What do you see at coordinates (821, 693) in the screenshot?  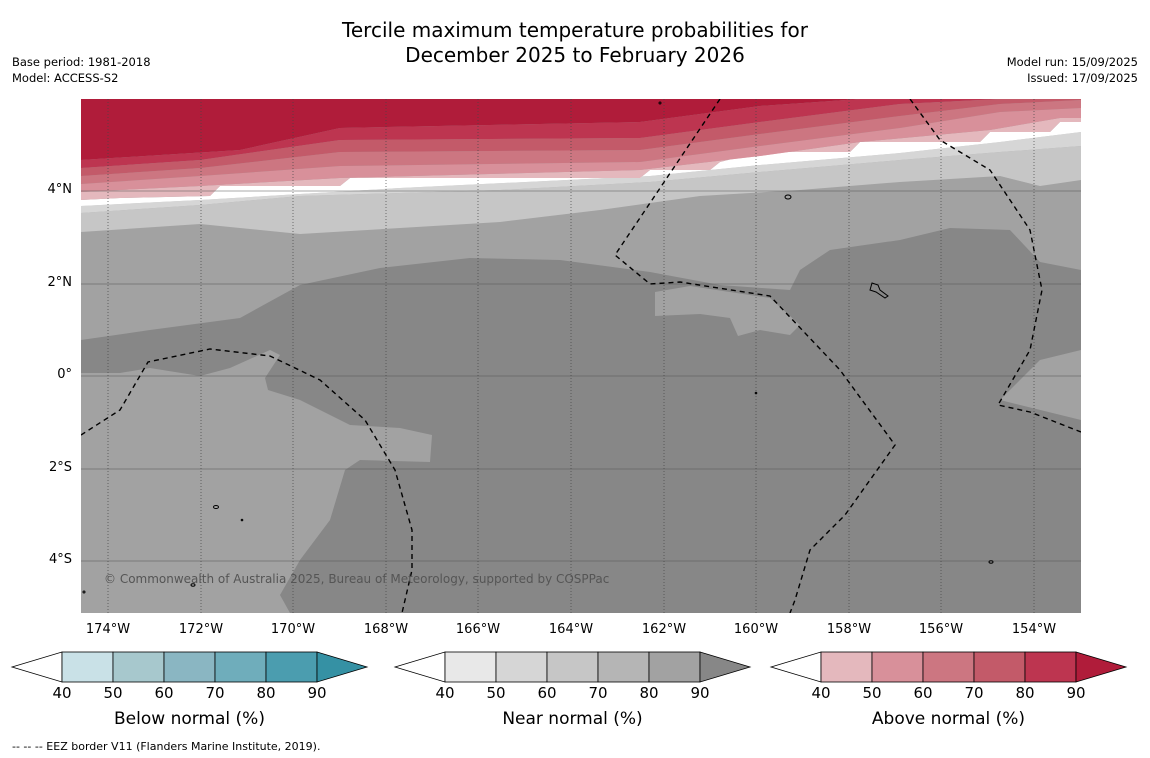 I see `cb3-tick-40: 40` at bounding box center [821, 693].